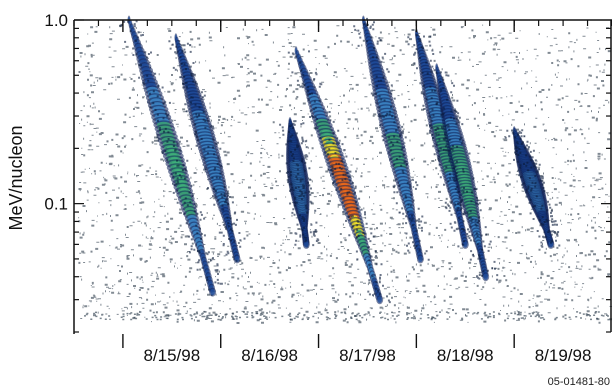 The width and height of the screenshot is (612, 392). Describe the element at coordinates (16, 177) in the screenshot. I see `y-axis-label: MeV/nucleon` at that location.